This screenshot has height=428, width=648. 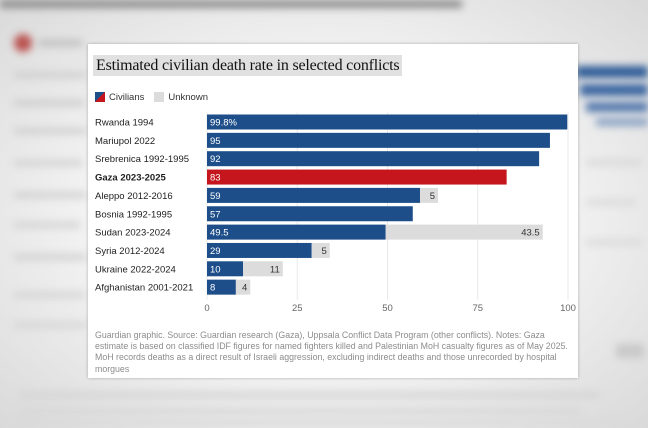 I want to click on category-label: Bosnia 1992-1995, so click(x=133, y=214).